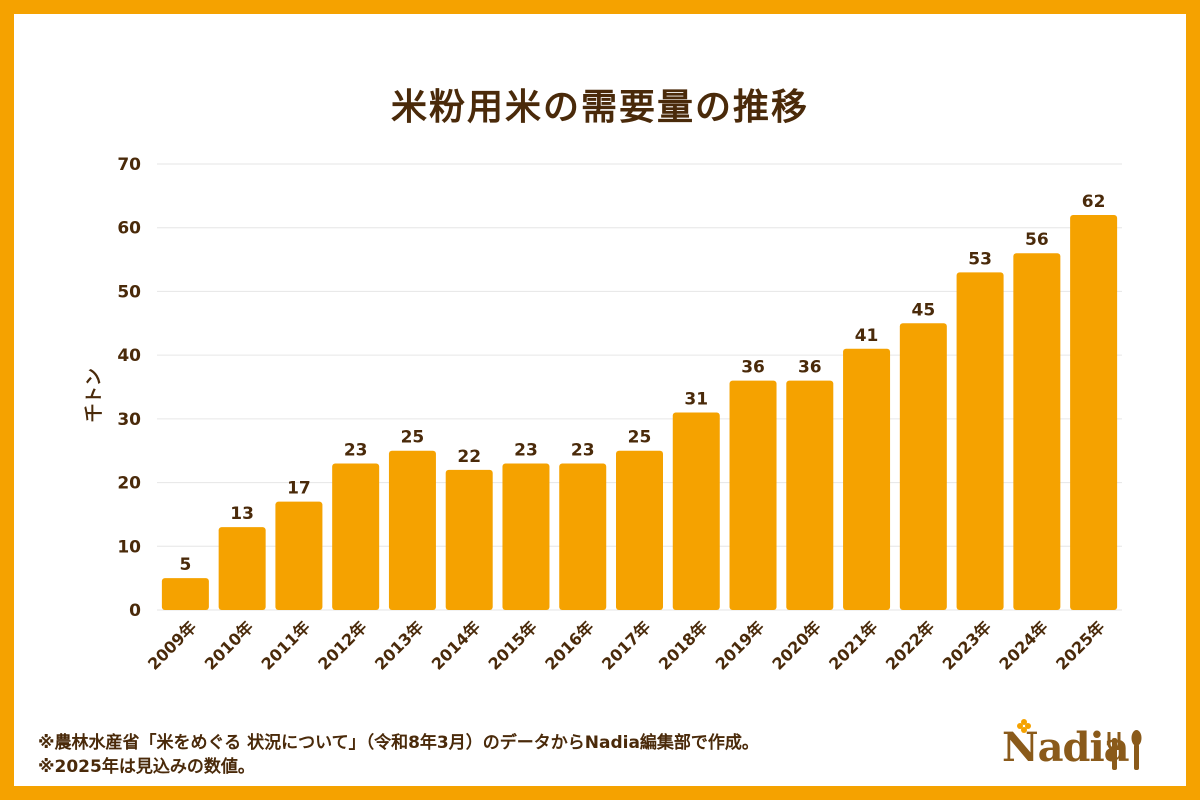 This screenshot has width=1200, height=800. Describe the element at coordinates (94, 395) in the screenshot. I see `y-axis-label: 千トン` at that location.